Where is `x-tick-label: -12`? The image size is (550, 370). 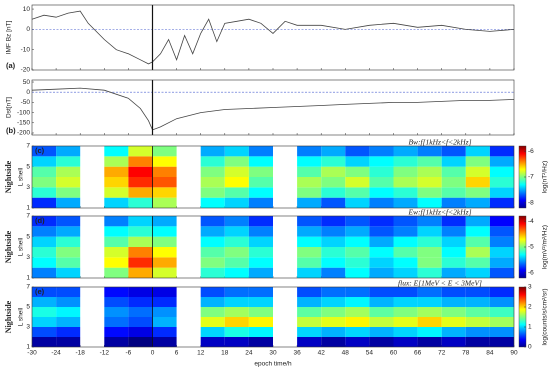
x-tick-label: -12 is located at coordinates (105, 353).